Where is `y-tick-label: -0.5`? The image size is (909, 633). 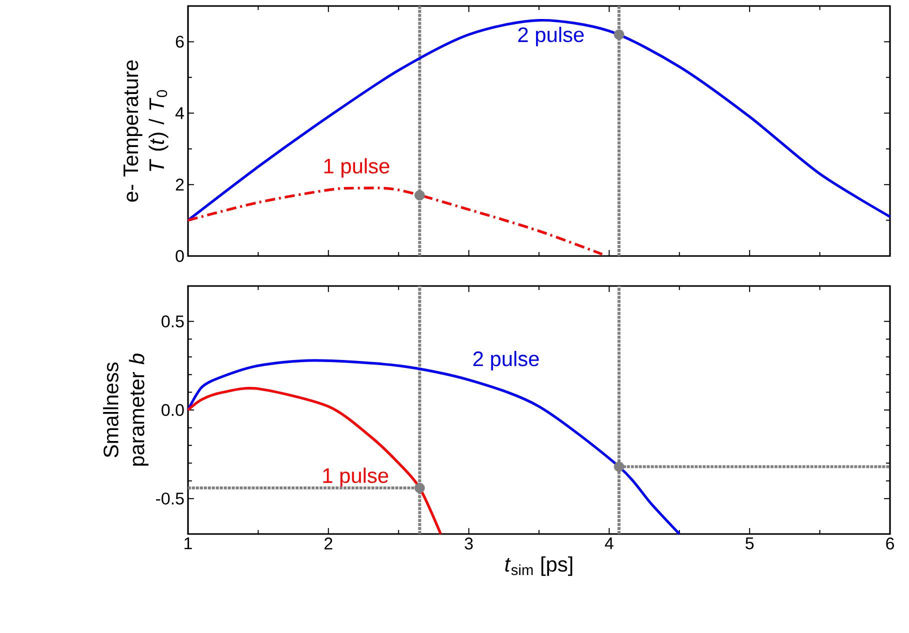
y-tick-label: -0.5 is located at coordinates (170, 498).